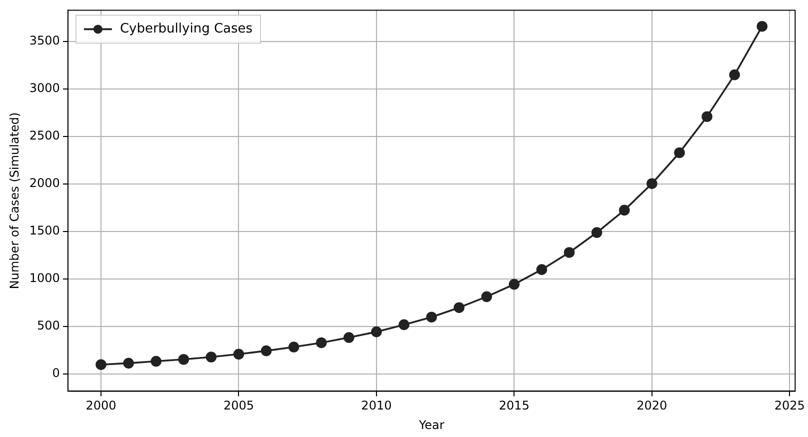  Describe the element at coordinates (652, 405) in the screenshot. I see `x-tick-label: 2020` at that location.